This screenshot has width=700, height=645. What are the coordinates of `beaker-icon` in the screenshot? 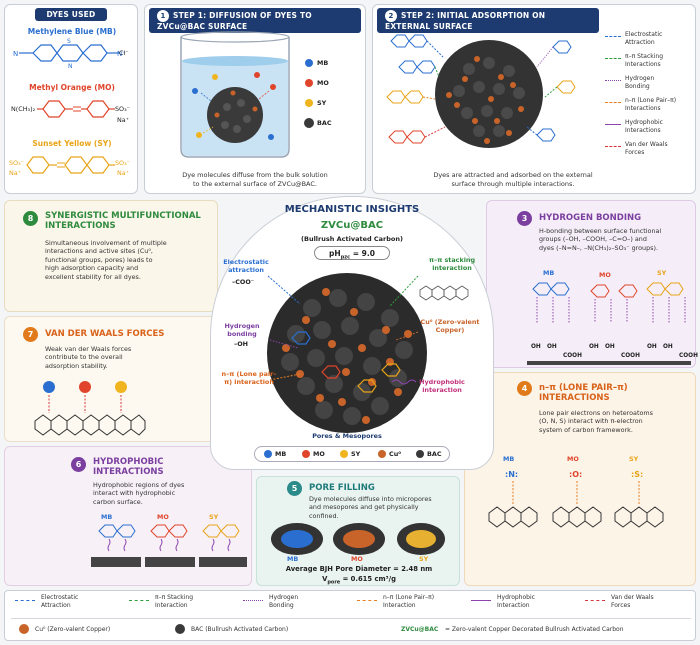 It's located at (235, 94).